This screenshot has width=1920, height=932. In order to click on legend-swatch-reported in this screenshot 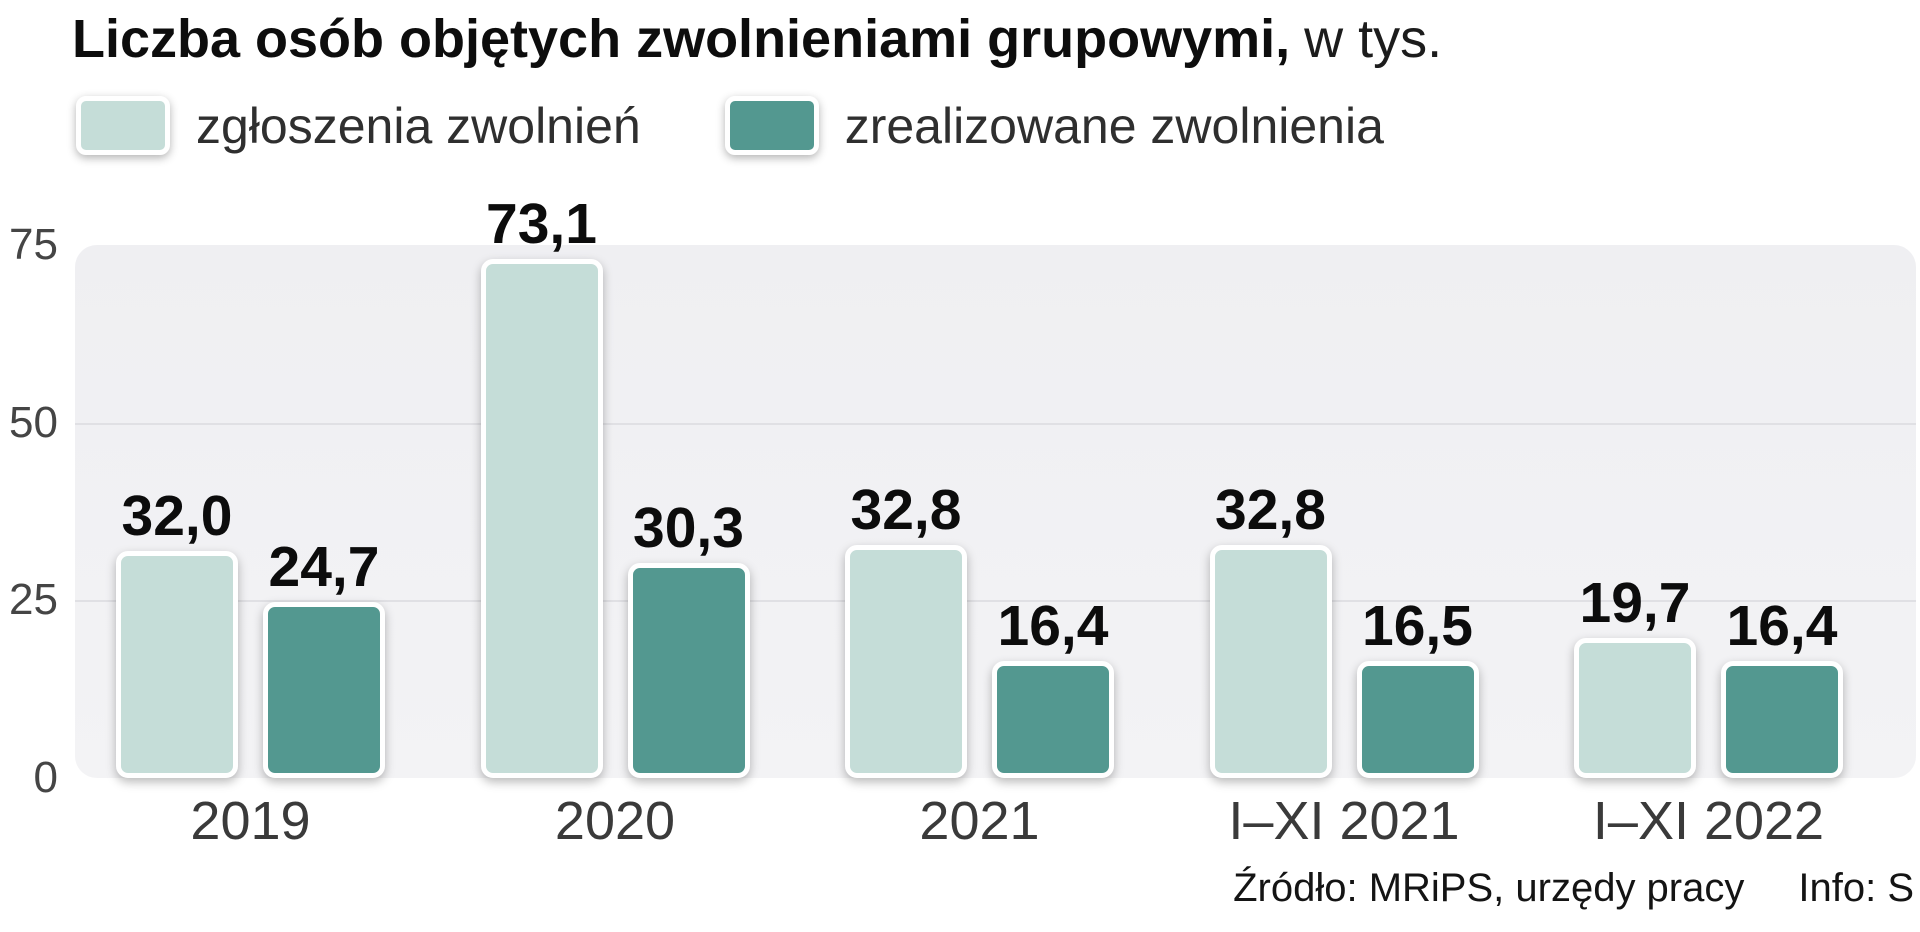, I will do `click(123, 125)`.